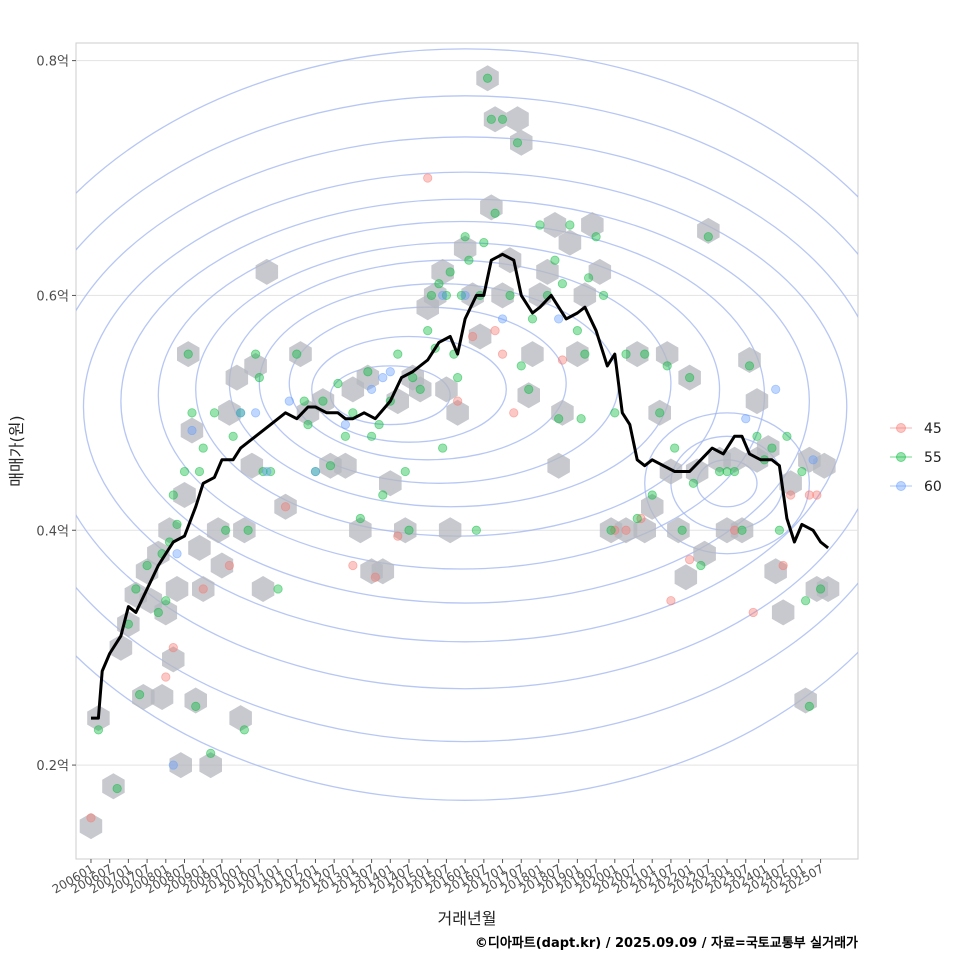 The image size is (960, 960). Describe the element at coordinates (52, 531) in the screenshot. I see `y-tick-label: 0.4억` at that location.